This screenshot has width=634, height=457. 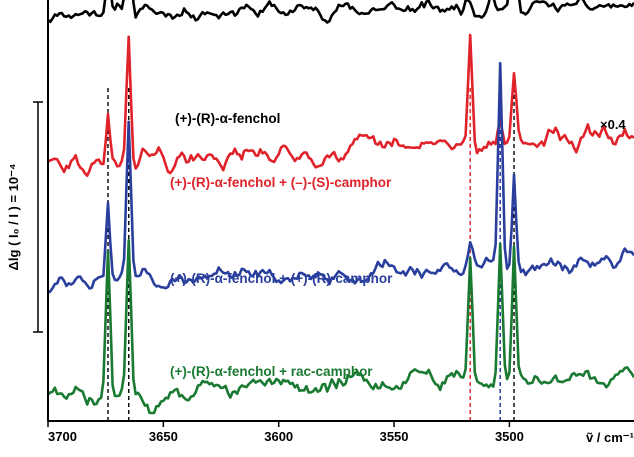 What do you see at coordinates (613, 124) in the screenshot?
I see `scale-note: ×0.4` at bounding box center [613, 124].